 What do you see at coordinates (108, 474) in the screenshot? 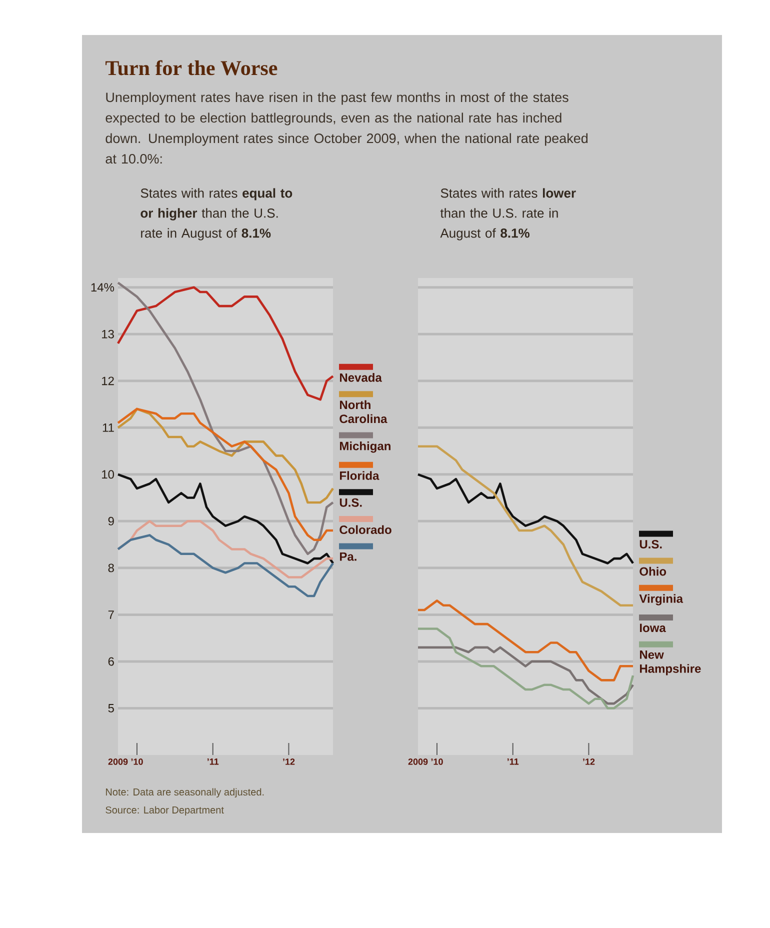
I see `y-tick-label: 10` at bounding box center [108, 474].